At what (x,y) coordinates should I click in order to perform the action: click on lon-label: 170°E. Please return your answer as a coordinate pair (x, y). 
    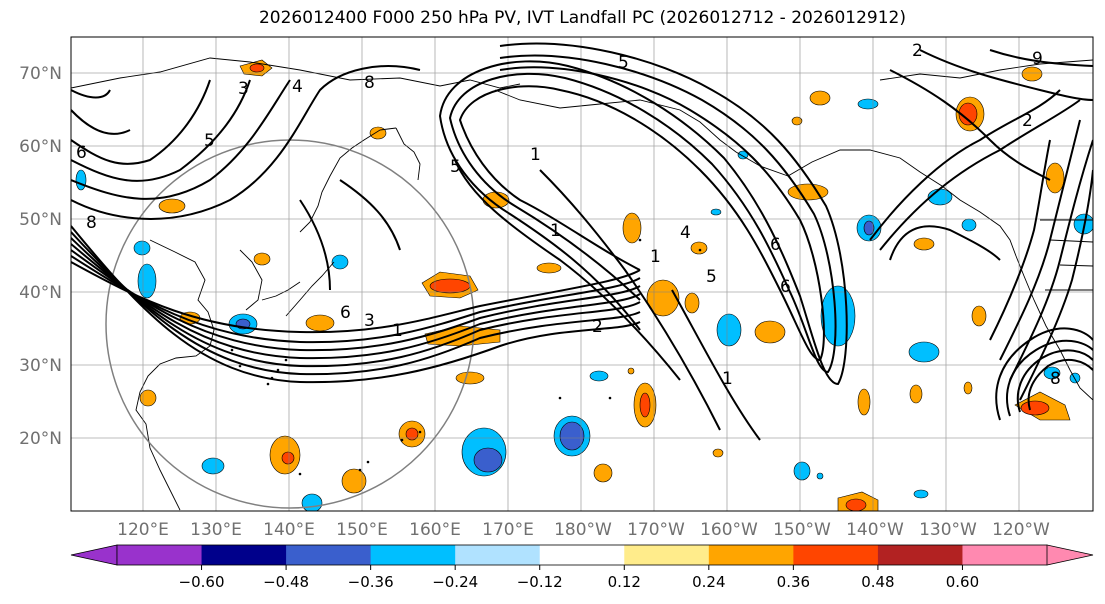
    Looking at the image, I should click on (508, 530).